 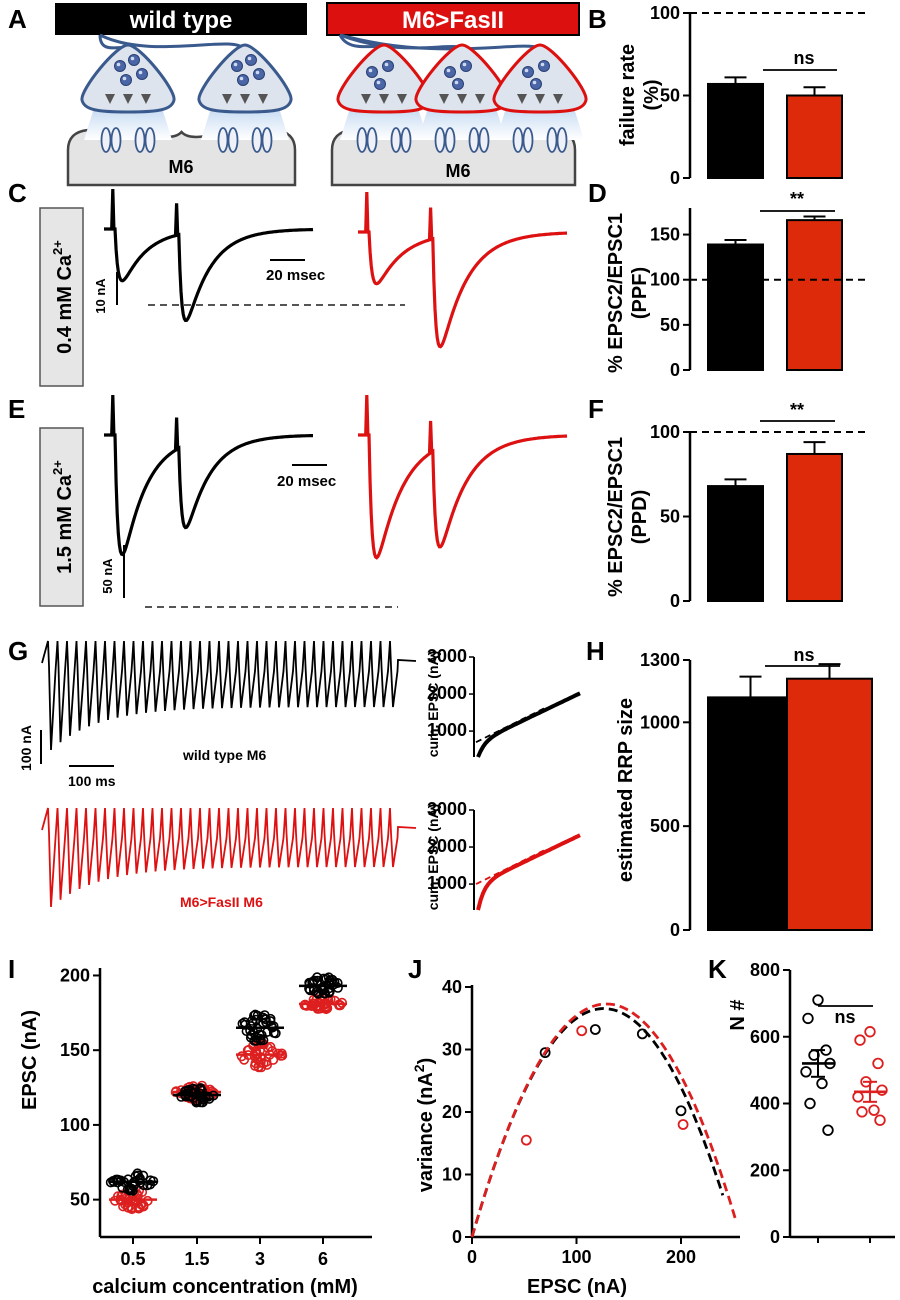 I want to click on panel-d-ytick-label: 150, so click(x=665, y=235).